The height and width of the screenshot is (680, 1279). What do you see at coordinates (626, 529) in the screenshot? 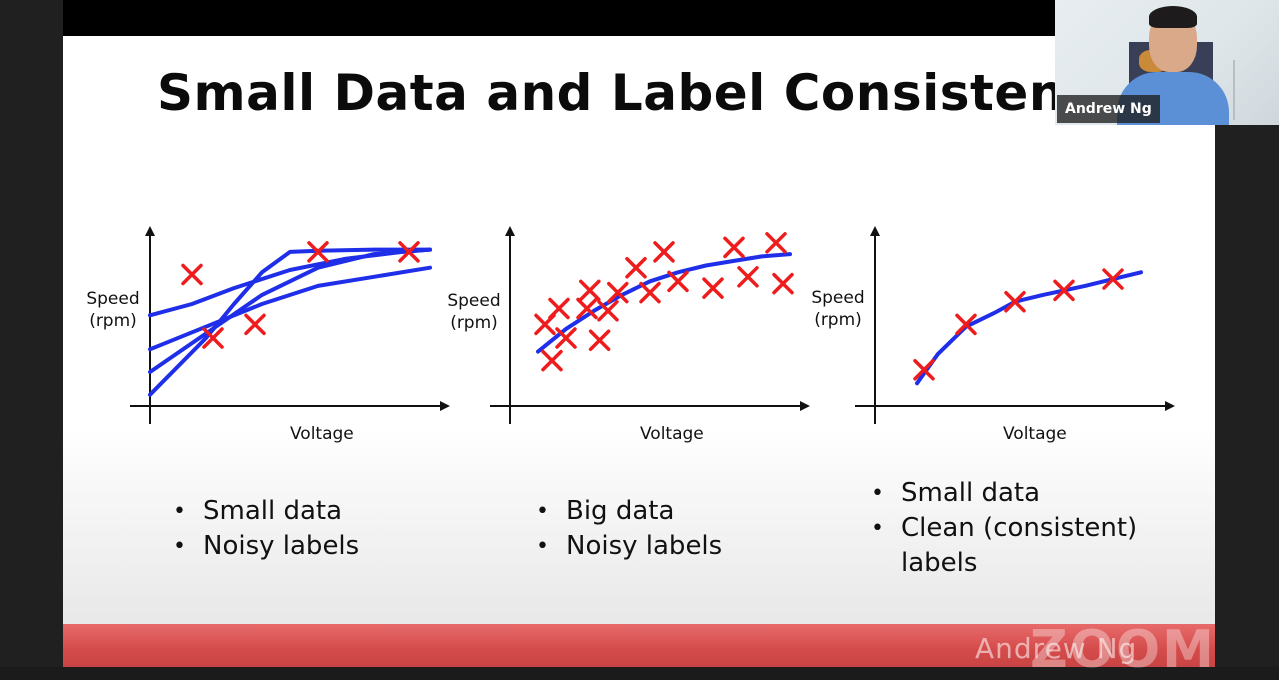
I see `panel2-bullets: • Big data • Noisy labels` at bounding box center [626, 529].